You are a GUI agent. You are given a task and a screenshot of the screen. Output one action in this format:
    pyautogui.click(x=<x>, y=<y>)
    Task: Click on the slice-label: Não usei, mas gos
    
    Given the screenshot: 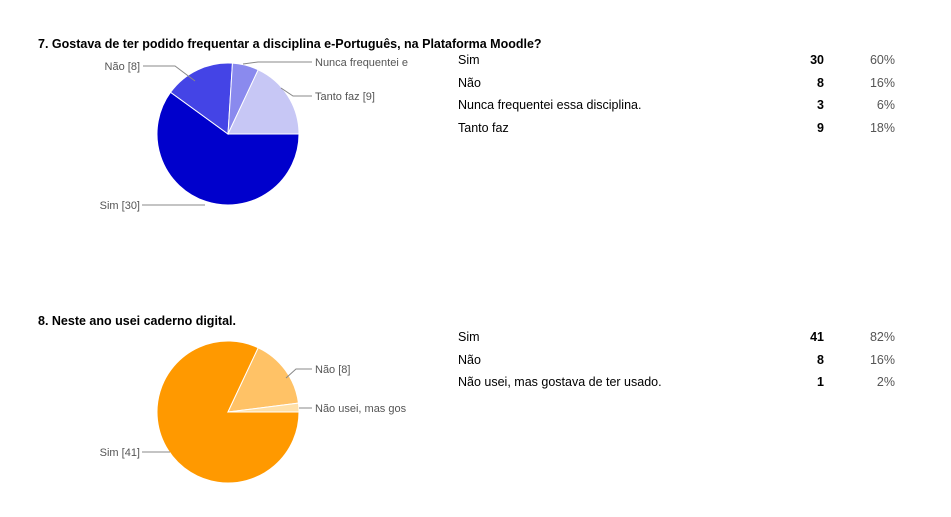 What is the action you would take?
    pyautogui.click(x=361, y=409)
    